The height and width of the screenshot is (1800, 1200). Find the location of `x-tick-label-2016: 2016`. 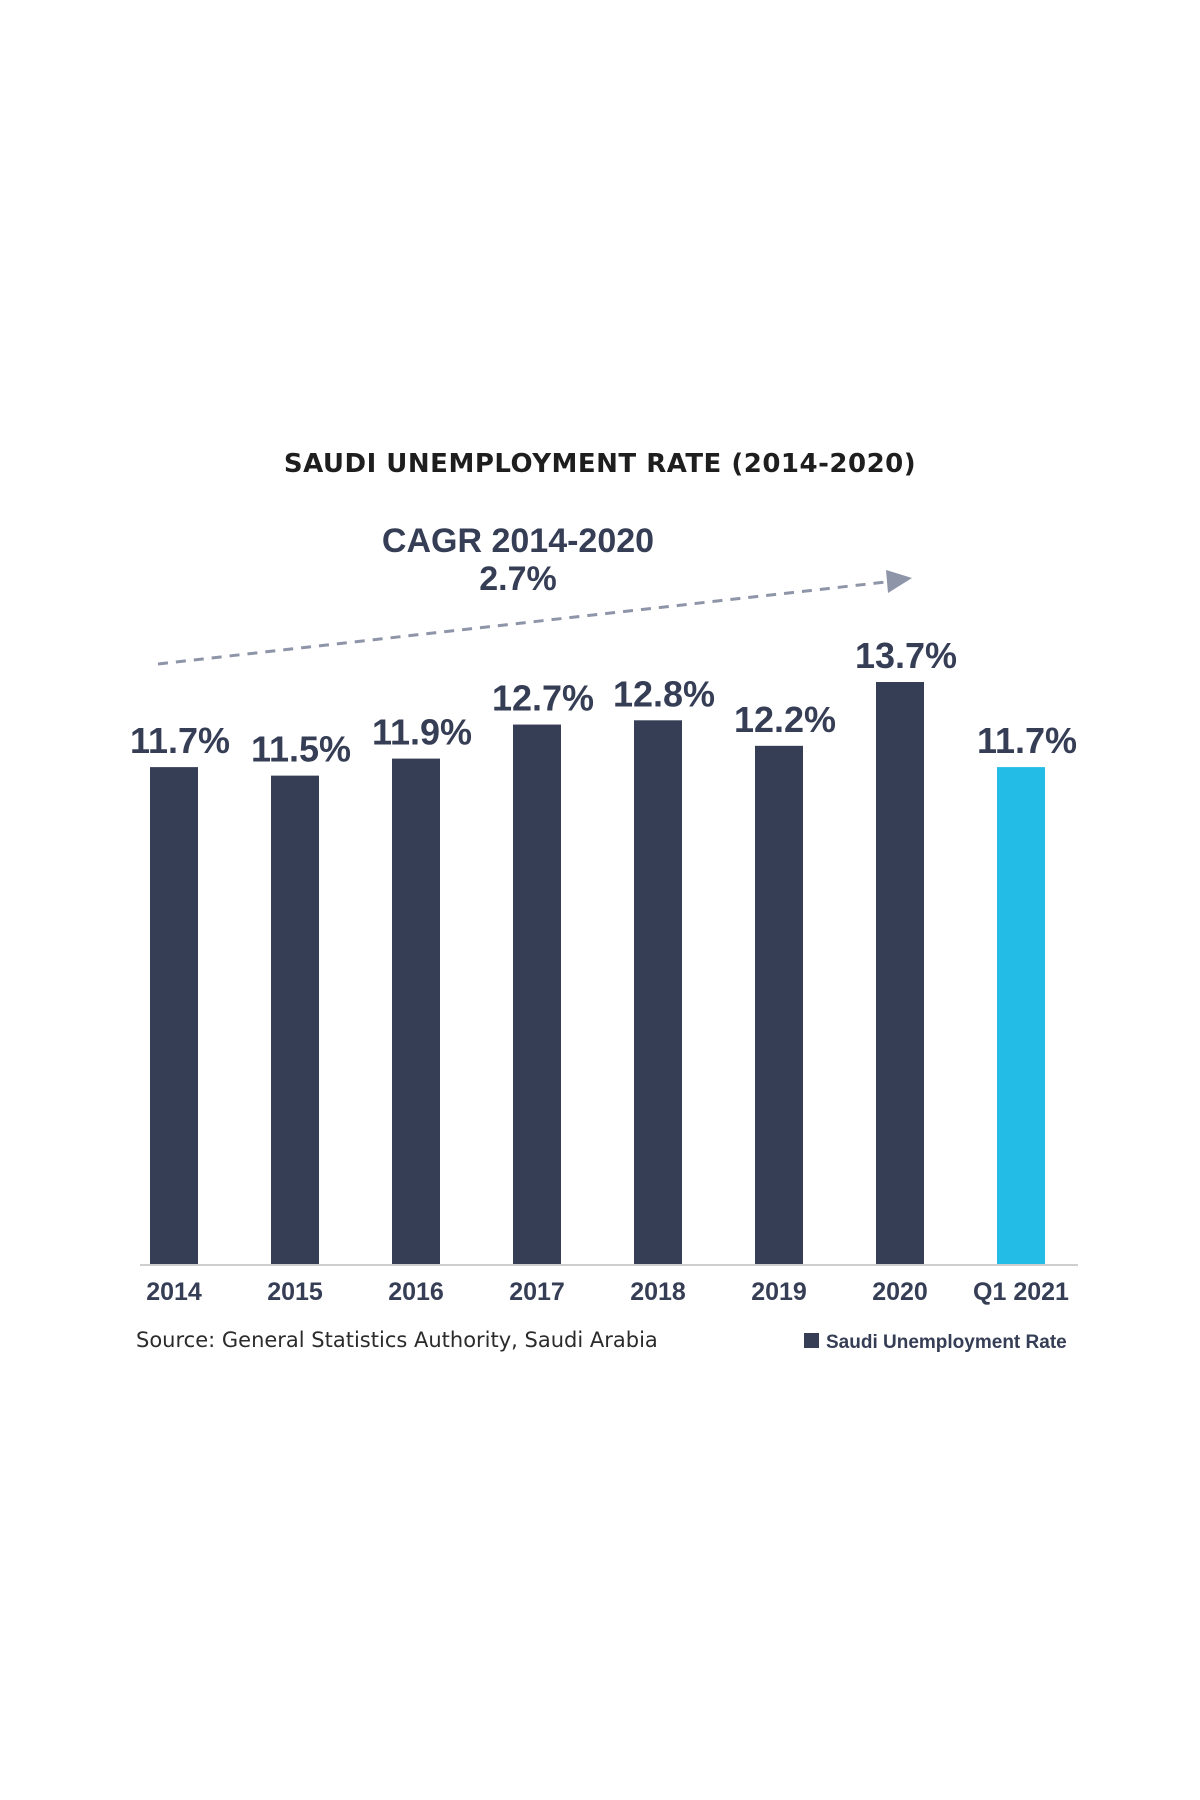

x-tick-label-2016: 2016 is located at coordinates (416, 1292).